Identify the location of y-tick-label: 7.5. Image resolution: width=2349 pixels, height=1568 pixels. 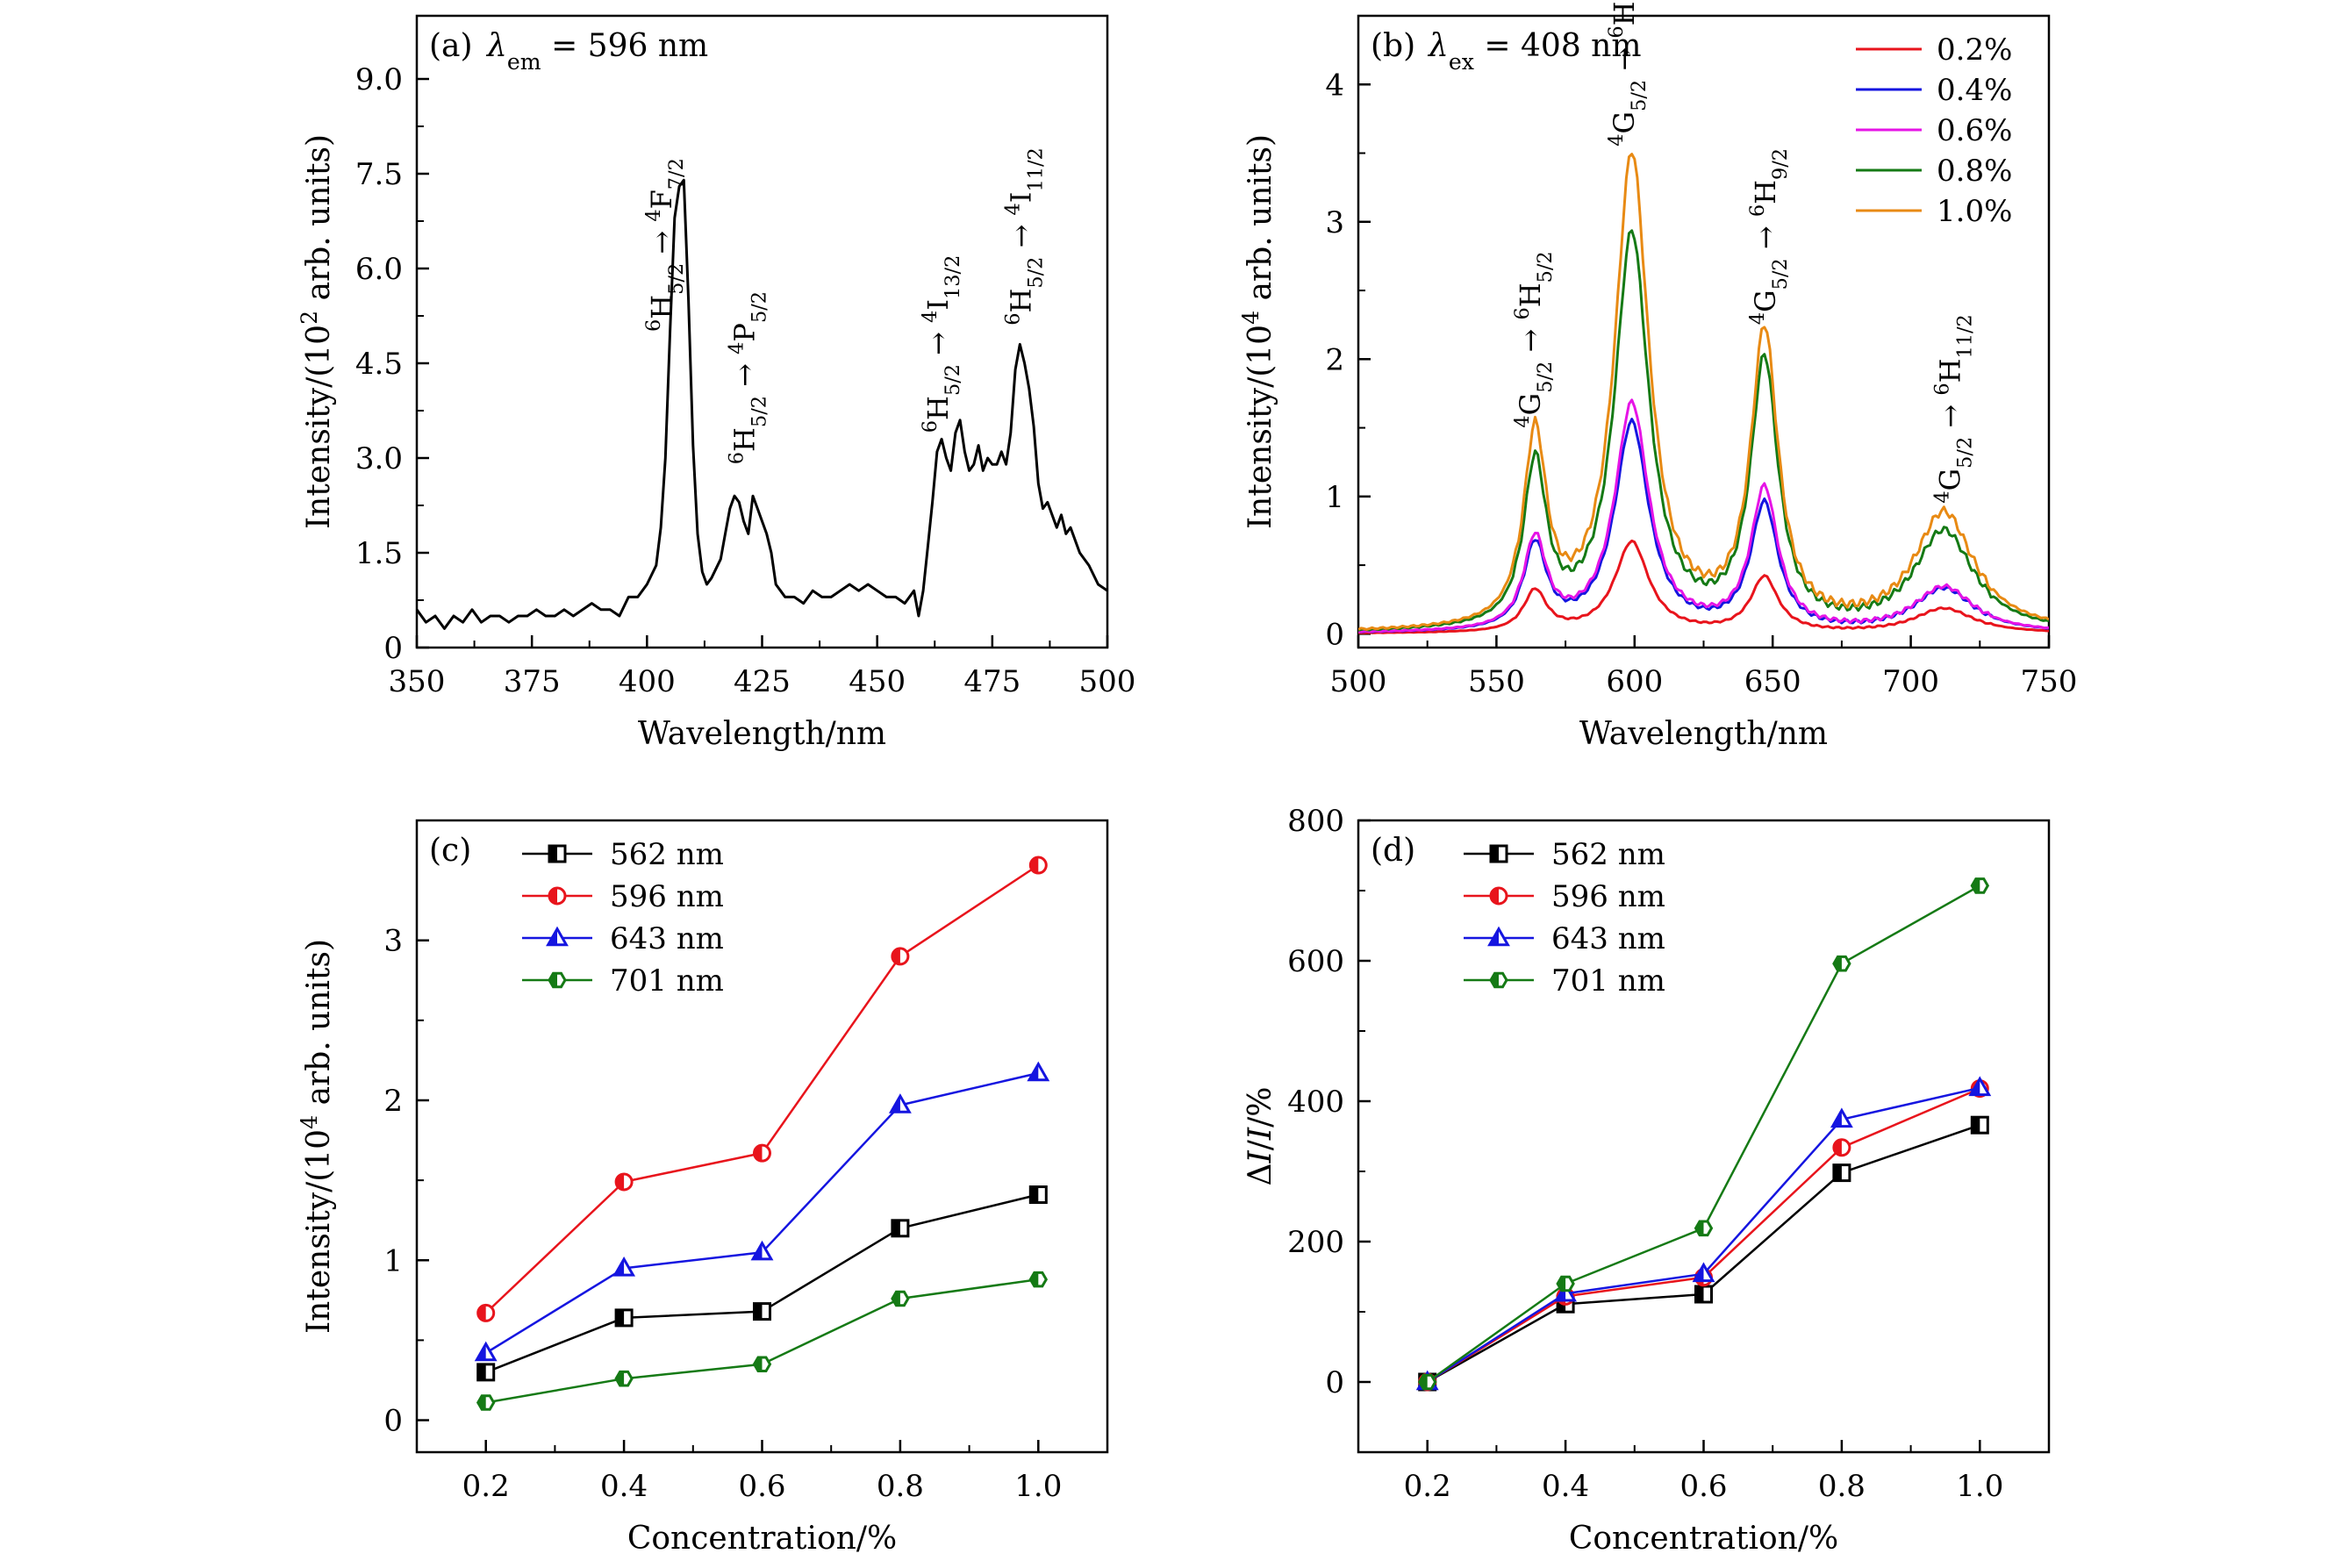
(379, 174).